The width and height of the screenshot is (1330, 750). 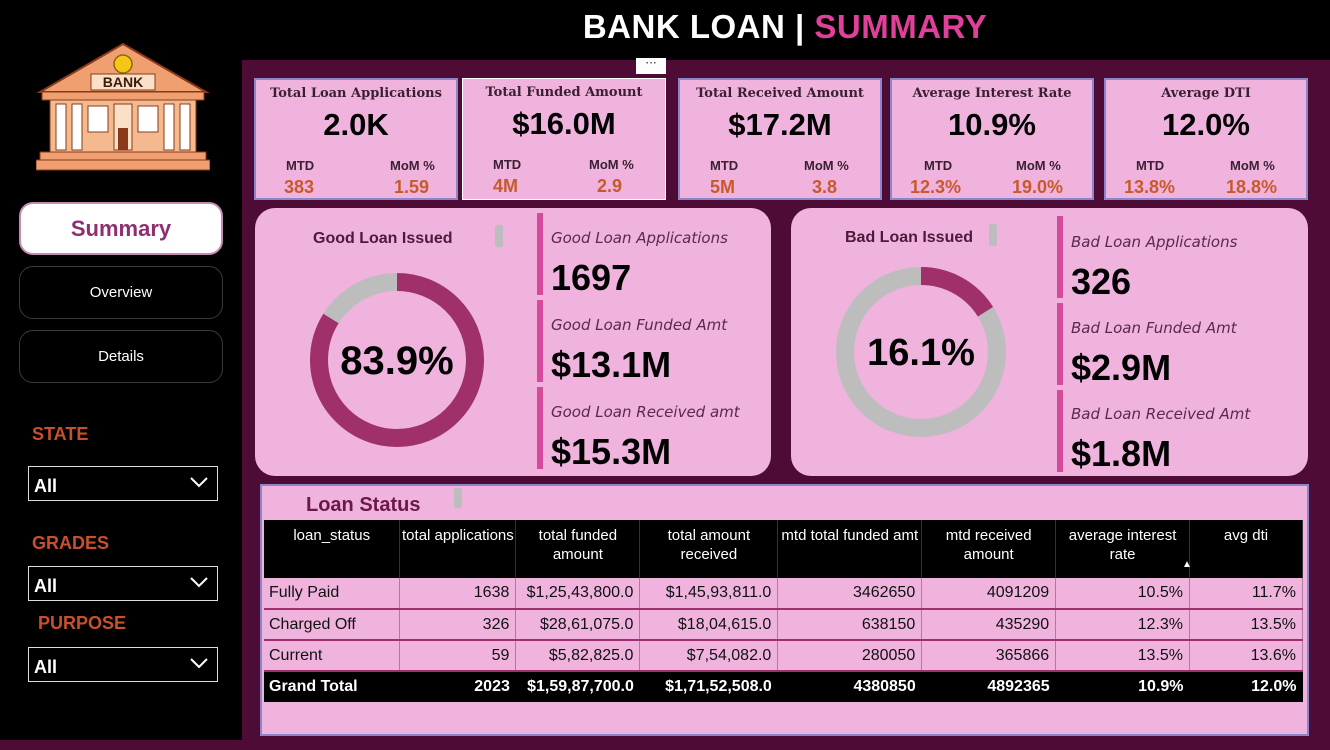 What do you see at coordinates (458, 656) in the screenshot?
I see `table-cell: 59` at bounding box center [458, 656].